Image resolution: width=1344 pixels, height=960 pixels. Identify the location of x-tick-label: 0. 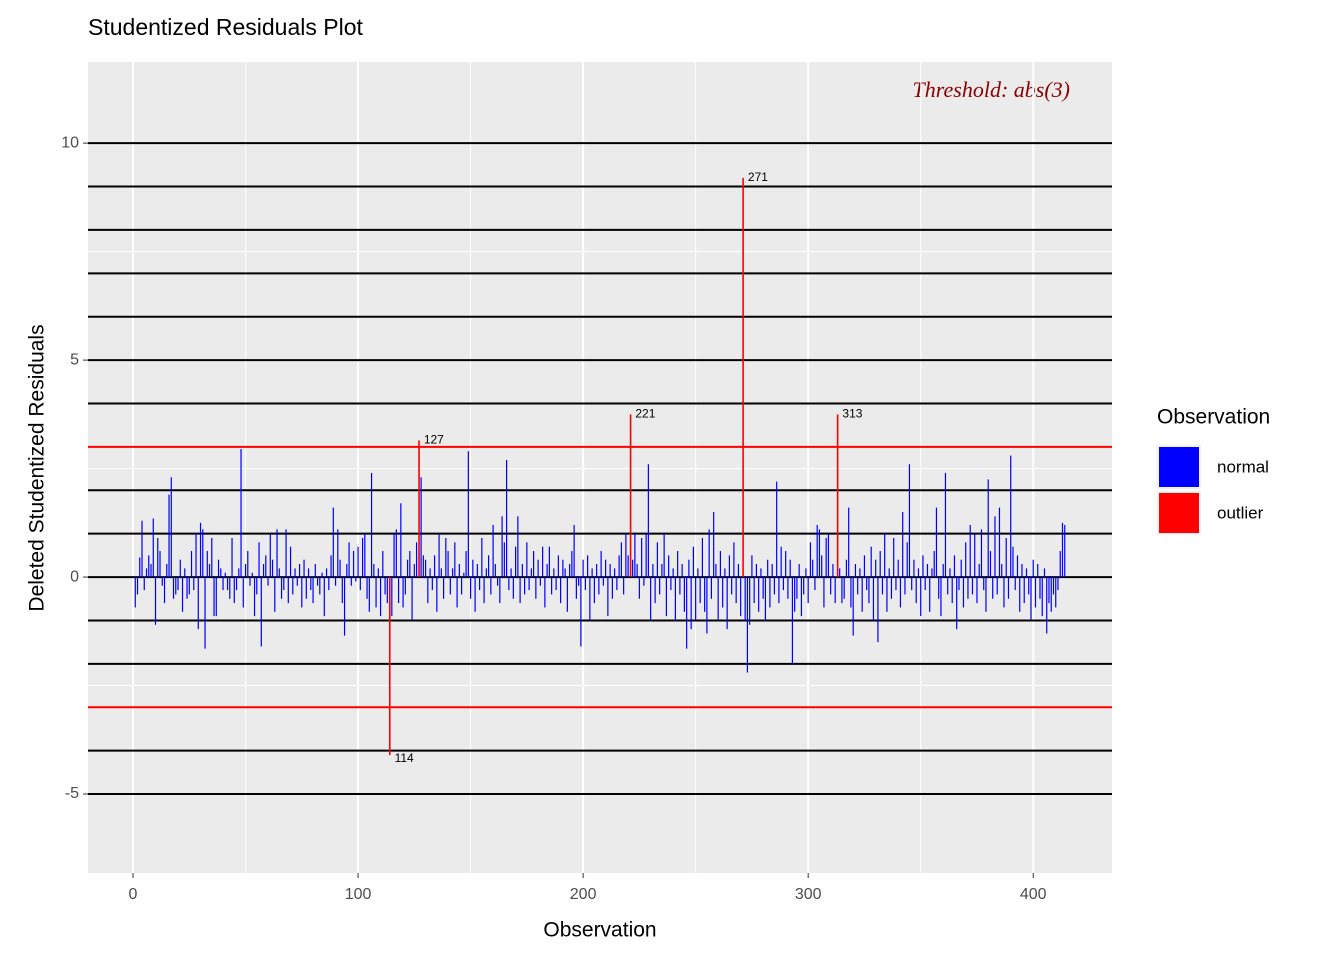
(133, 894).